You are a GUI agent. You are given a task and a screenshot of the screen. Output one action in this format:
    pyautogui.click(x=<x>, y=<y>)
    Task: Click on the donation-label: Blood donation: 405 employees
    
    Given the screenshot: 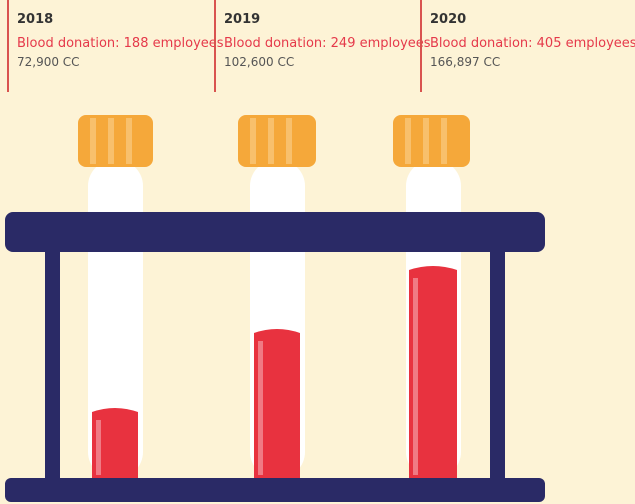 What is the action you would take?
    pyautogui.click(x=532, y=43)
    